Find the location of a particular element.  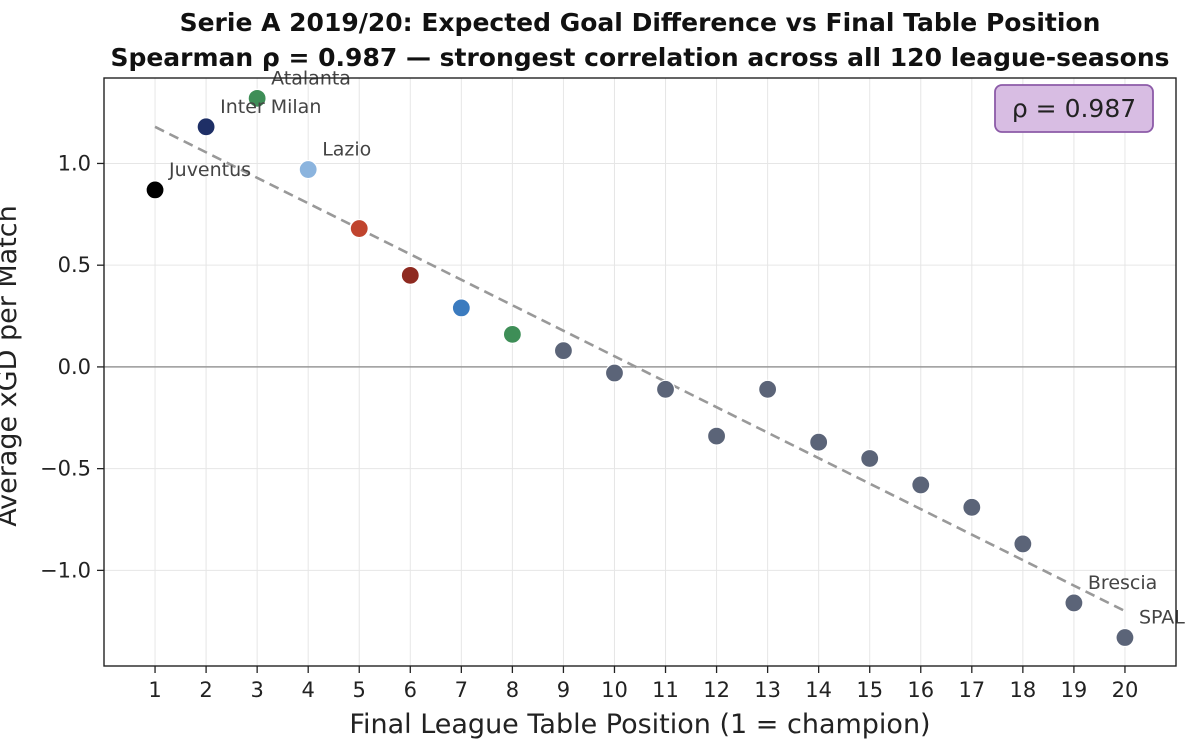

x-tick-label: 13 is located at coordinates (767, 690).